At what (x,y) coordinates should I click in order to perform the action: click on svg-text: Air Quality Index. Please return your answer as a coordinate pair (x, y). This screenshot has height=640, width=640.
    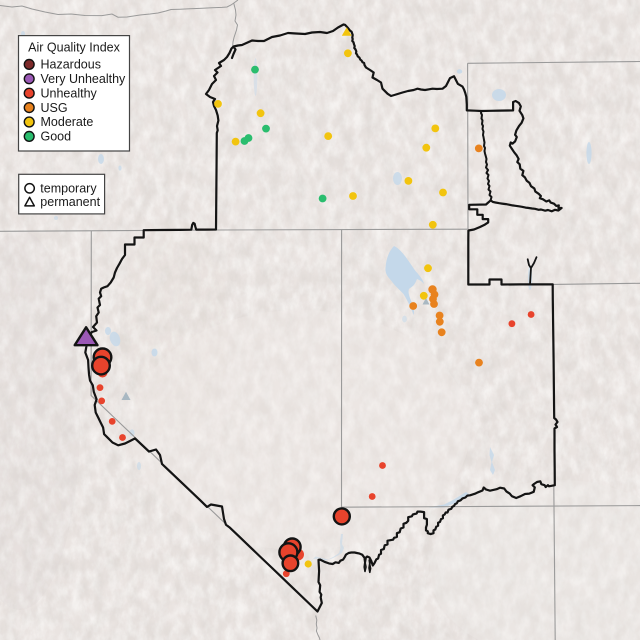
    Looking at the image, I should click on (74, 48).